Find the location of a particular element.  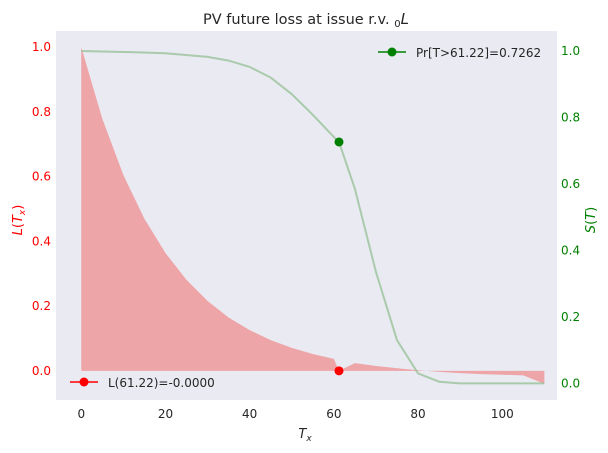

x-tick-label: 80 is located at coordinates (417, 414).